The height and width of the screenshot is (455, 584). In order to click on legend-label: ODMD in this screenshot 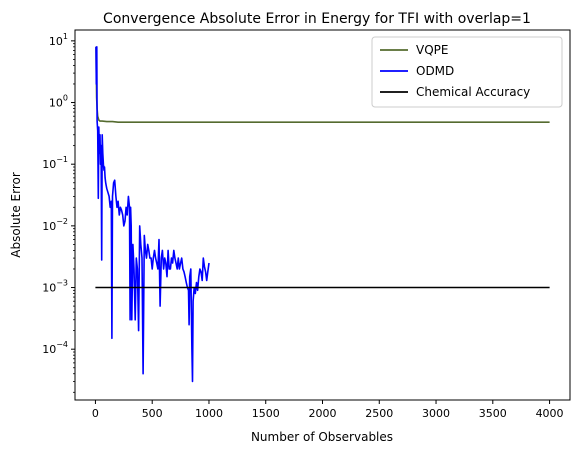, I will do `click(435, 71)`.